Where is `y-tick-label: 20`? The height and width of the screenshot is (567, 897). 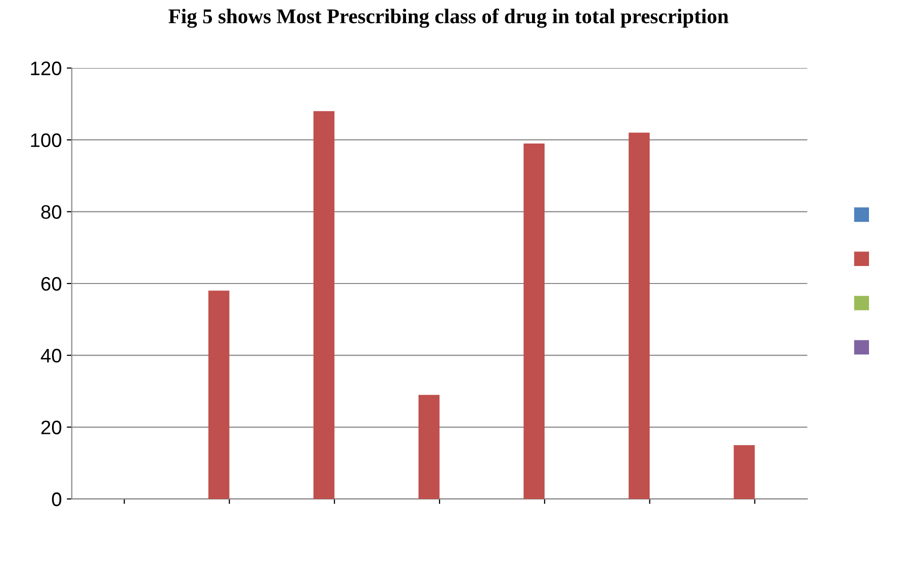 y-tick-label: 20 is located at coordinates (51, 427).